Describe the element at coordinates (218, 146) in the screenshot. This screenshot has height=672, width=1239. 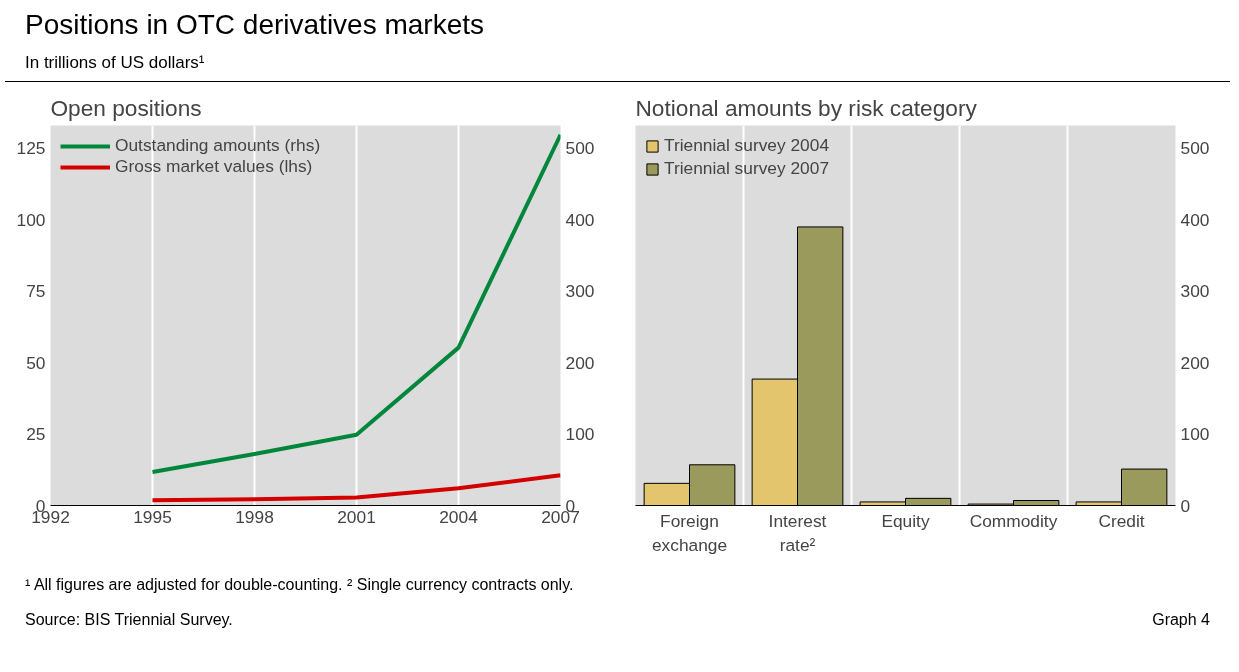
I see `legend-label: Outstanding amounts (rhs)` at that location.